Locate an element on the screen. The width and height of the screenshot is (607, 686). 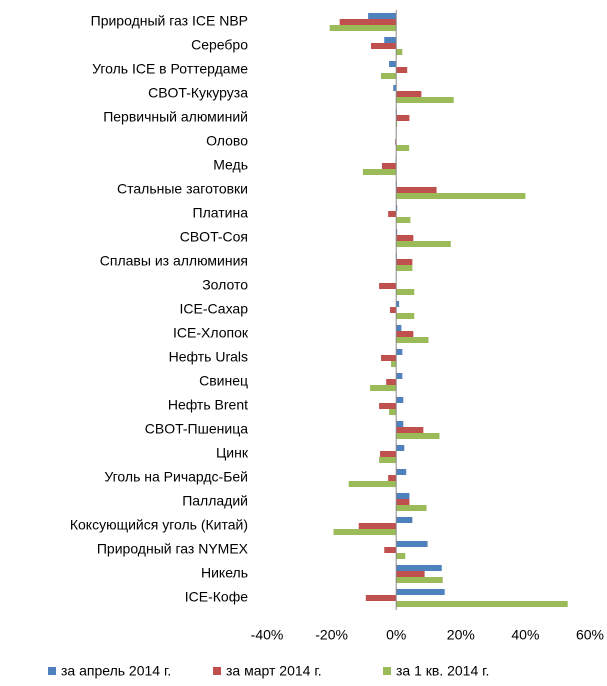
x-tick-label: 40% is located at coordinates (525, 635).